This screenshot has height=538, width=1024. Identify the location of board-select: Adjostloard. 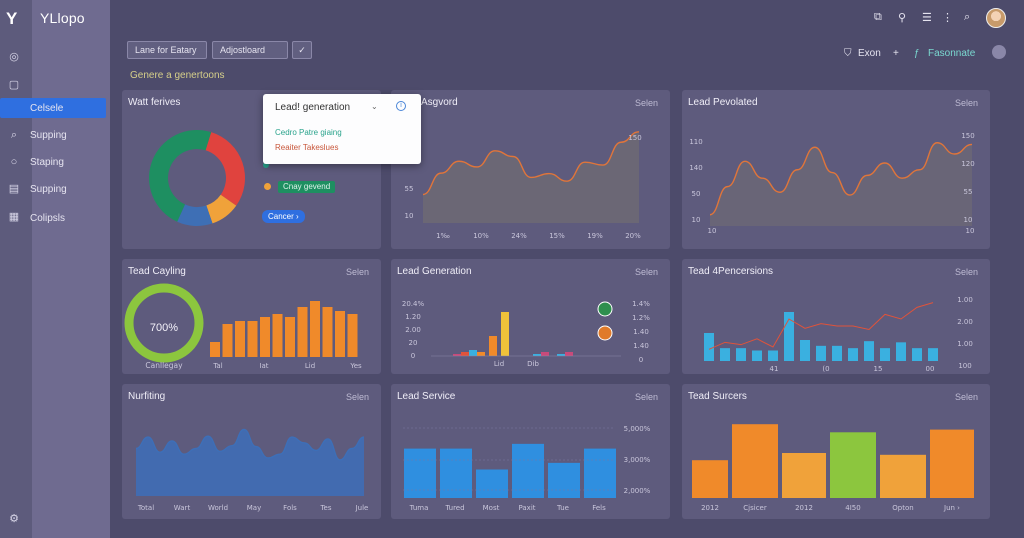
(250, 50).